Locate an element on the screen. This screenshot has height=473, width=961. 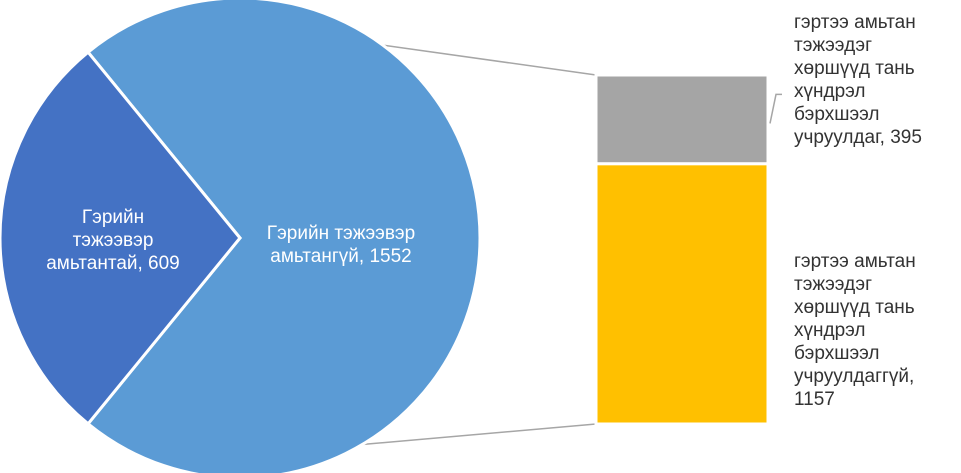
bar-segment-neighbours-cause-trouble is located at coordinates (682, 119).